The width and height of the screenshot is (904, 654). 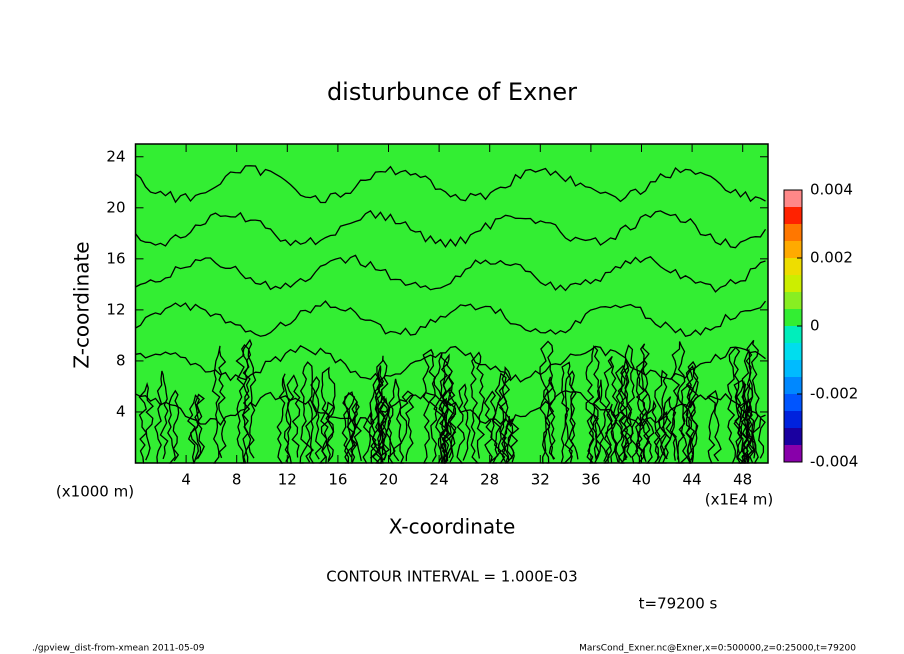 I want to click on x-tick-label: 40, so click(x=641, y=480).